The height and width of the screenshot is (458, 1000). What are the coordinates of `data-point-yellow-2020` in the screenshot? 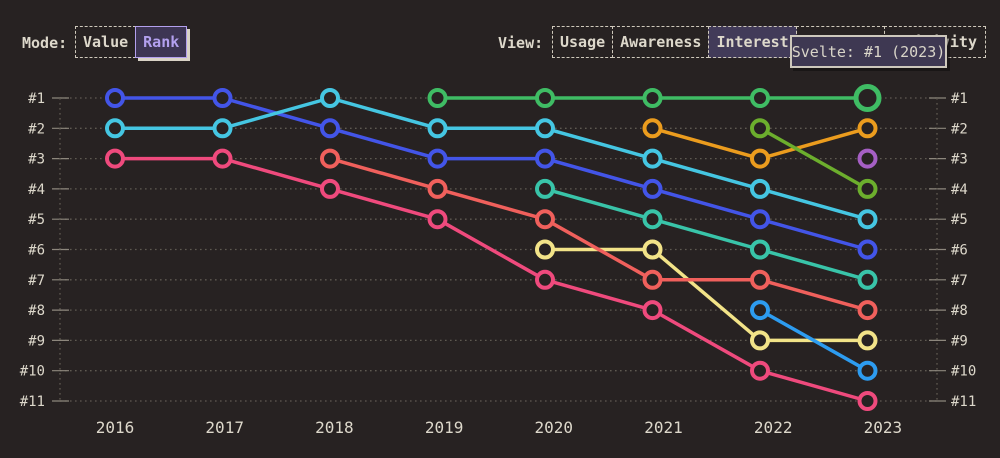 It's located at (545, 249).